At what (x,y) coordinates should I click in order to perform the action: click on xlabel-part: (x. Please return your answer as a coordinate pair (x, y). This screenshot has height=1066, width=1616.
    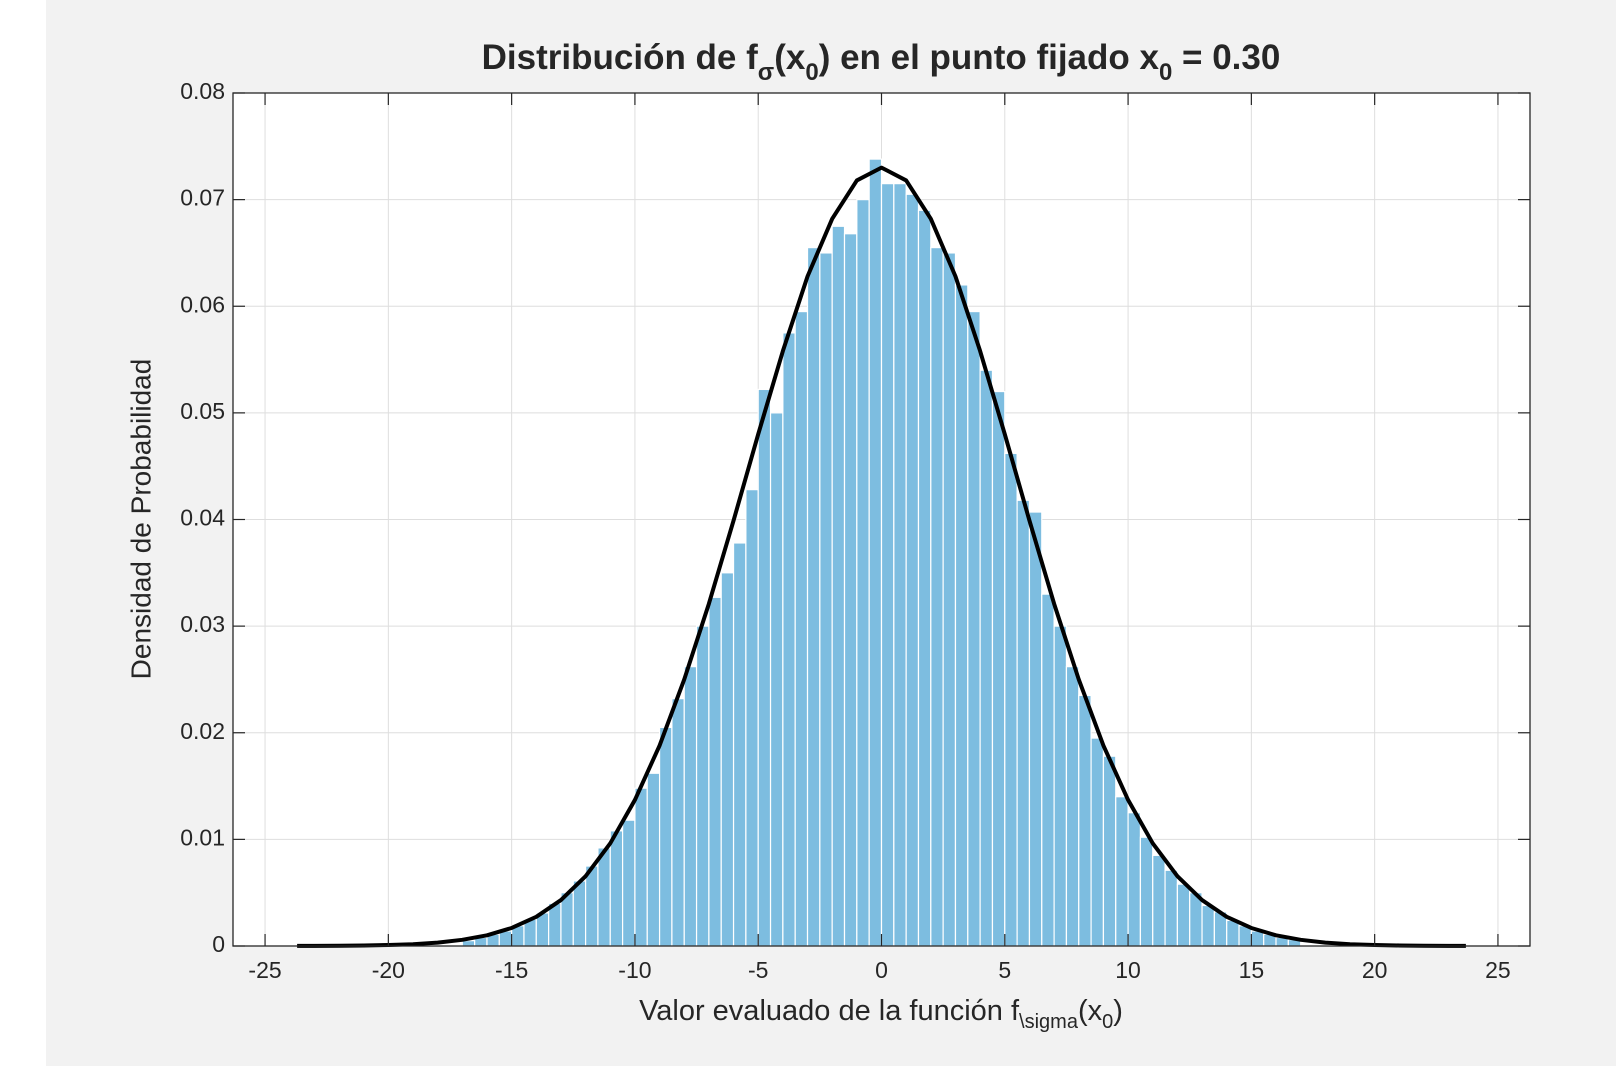
    Looking at the image, I should click on (1090, 1011).